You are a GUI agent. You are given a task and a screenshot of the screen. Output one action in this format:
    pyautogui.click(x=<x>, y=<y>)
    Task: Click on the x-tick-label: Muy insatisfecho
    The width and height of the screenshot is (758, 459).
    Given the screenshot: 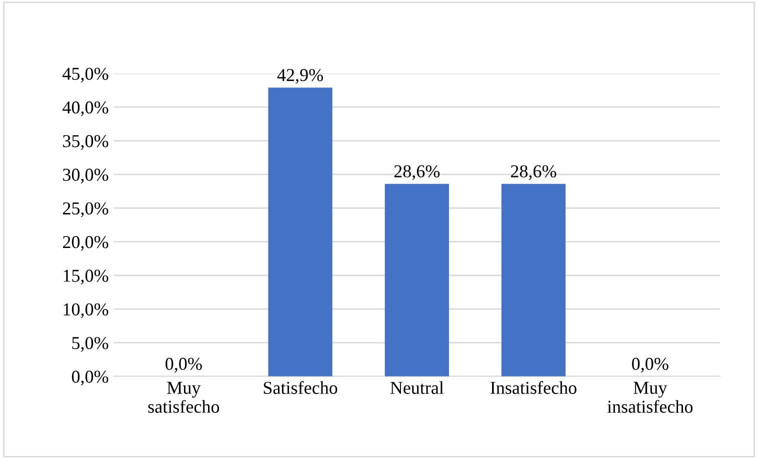 What is the action you would take?
    pyautogui.click(x=650, y=397)
    